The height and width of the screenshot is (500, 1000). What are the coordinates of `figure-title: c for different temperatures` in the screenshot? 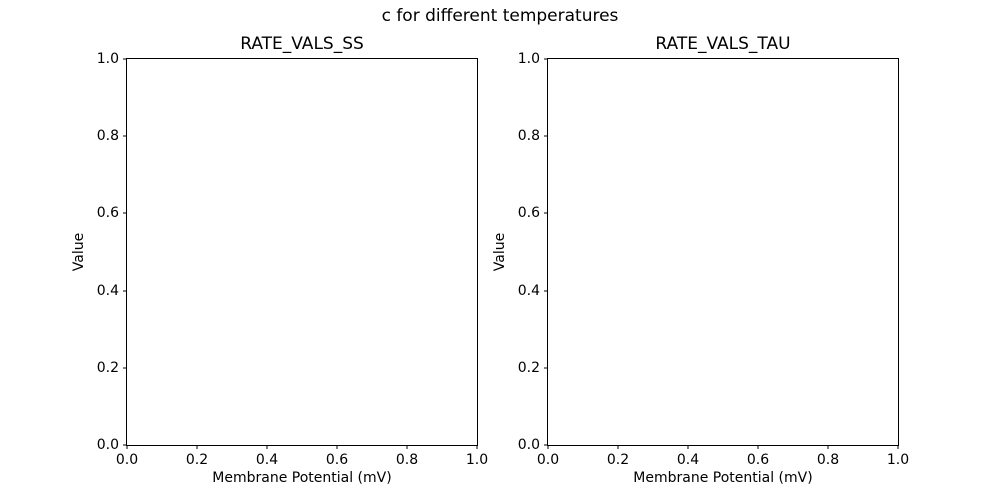 It's located at (500, 16).